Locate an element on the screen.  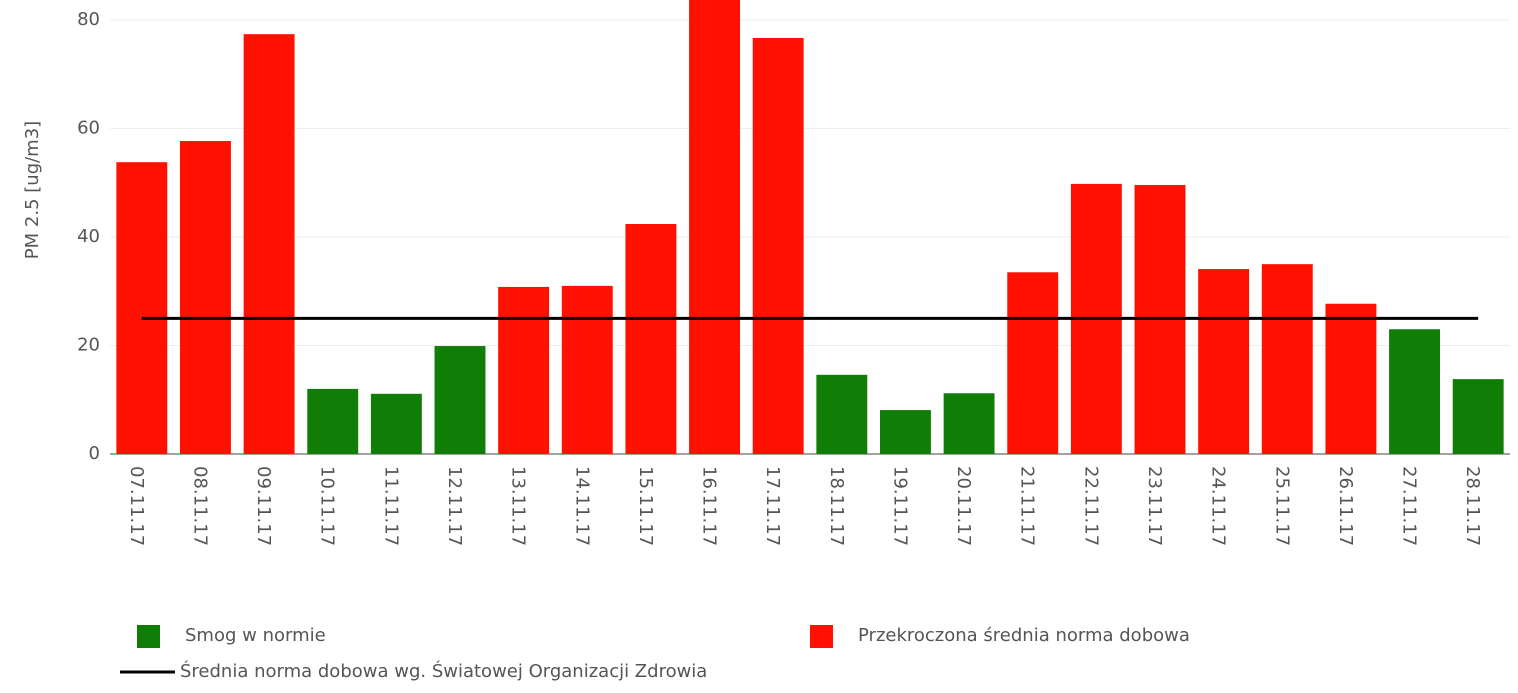
y-tick-label: 40 is located at coordinates (88, 236).